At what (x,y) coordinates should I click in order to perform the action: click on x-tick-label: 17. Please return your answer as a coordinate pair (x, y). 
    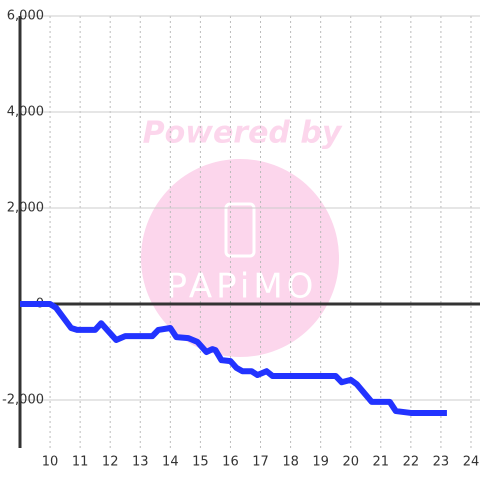
    Looking at the image, I should click on (260, 462).